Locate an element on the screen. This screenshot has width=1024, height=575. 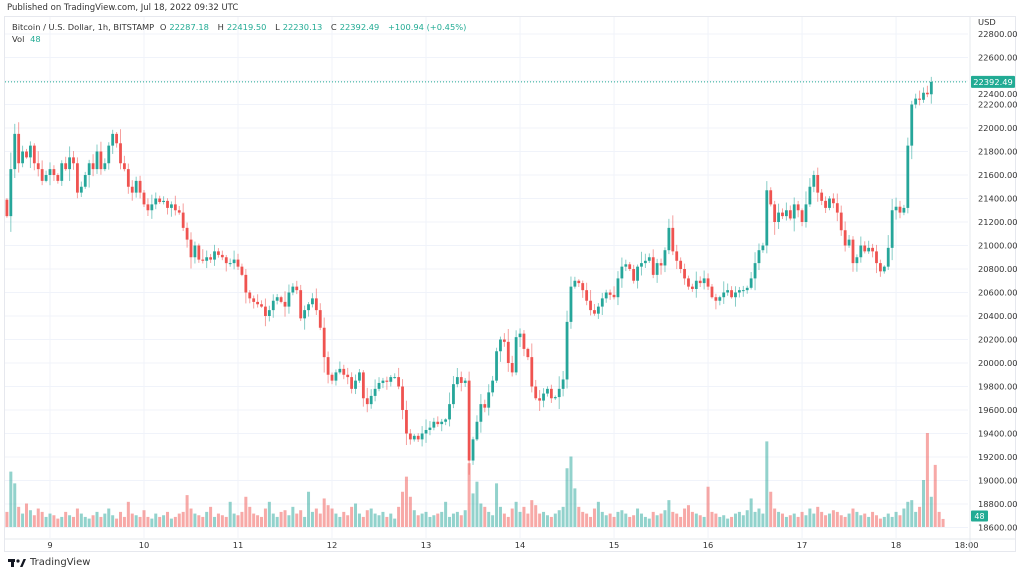
y-tick-label: 21000.00 is located at coordinates (998, 246).